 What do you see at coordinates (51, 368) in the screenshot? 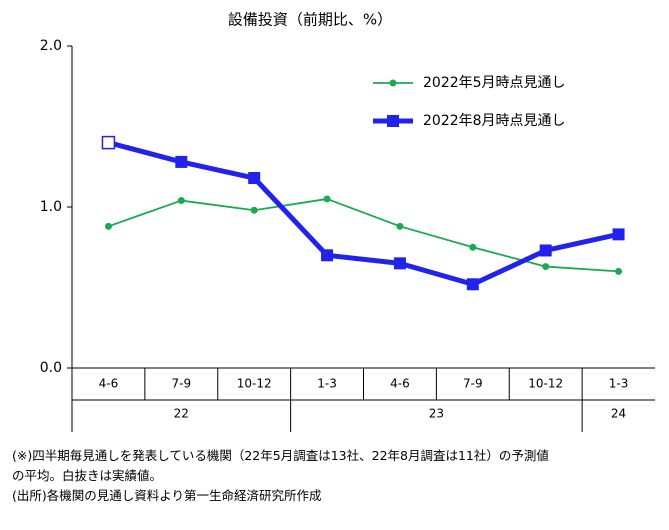
I see `y-tick-label: 0.0` at bounding box center [51, 368].